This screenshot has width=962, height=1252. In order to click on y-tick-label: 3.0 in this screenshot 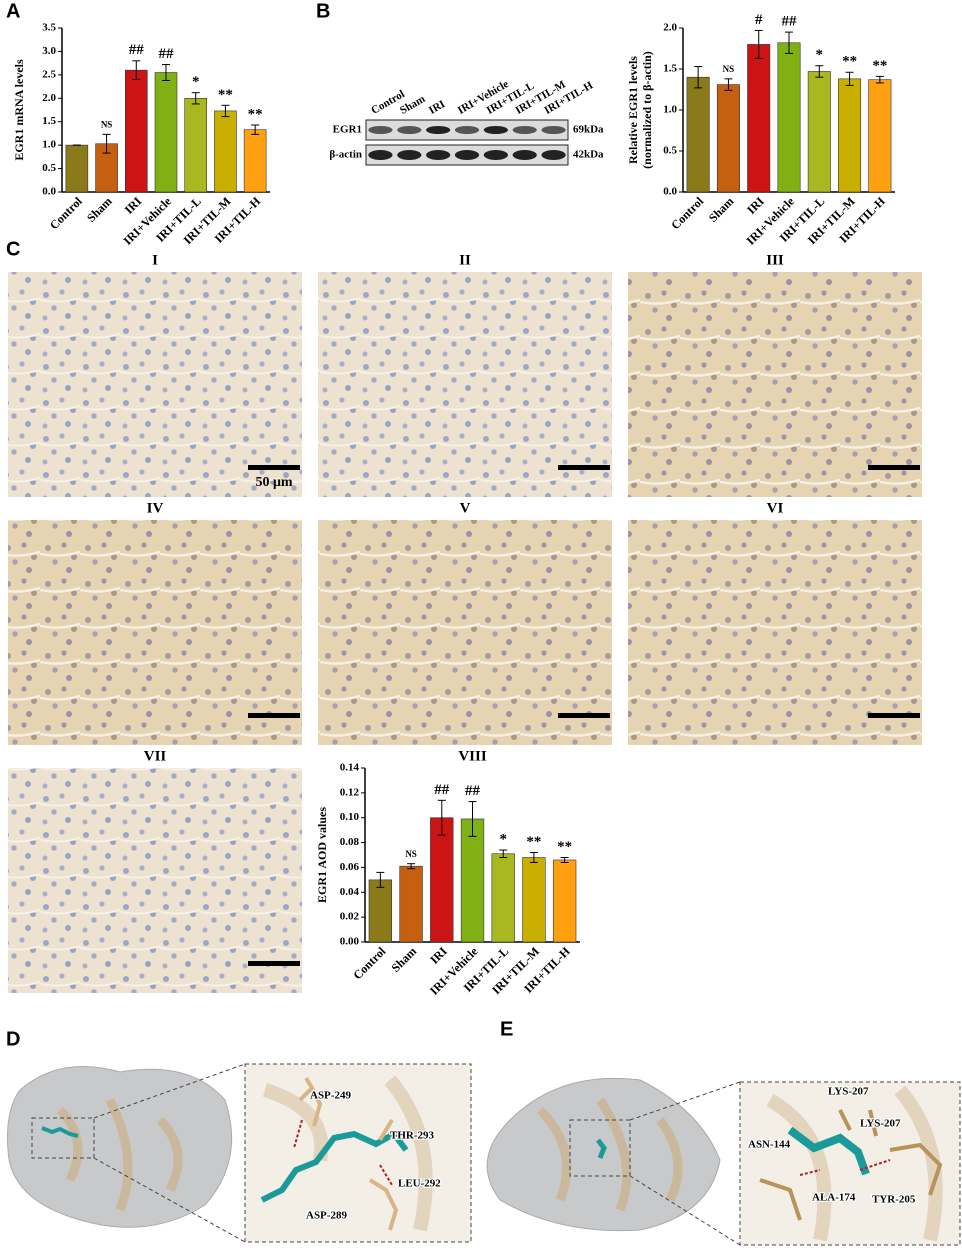, I will do `click(49, 51)`.